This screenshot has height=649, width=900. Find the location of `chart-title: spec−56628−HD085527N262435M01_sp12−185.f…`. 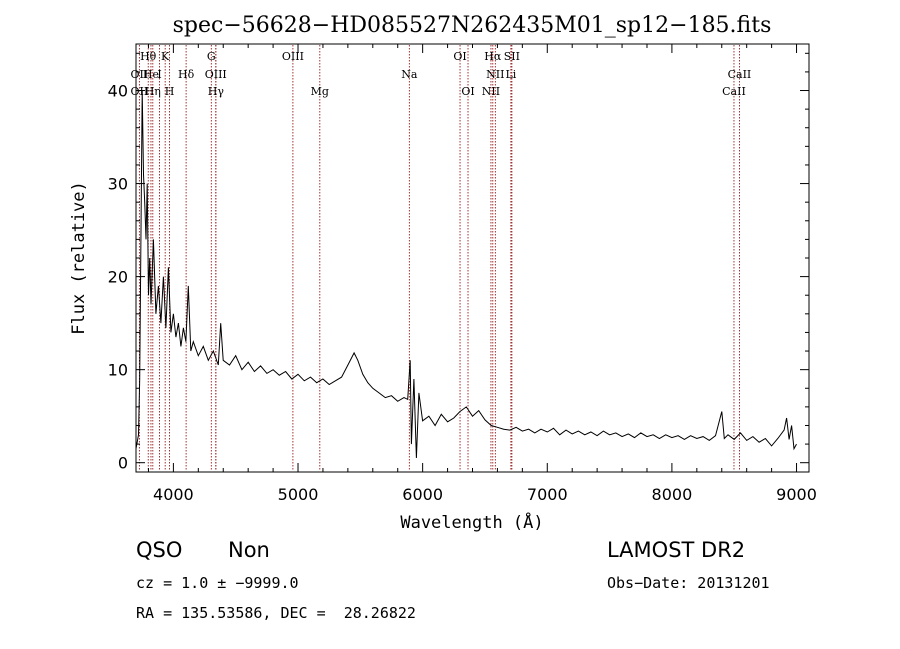

chart-title: spec−56628−HD085527N262435M01_sp12−185.f… is located at coordinates (472, 25).